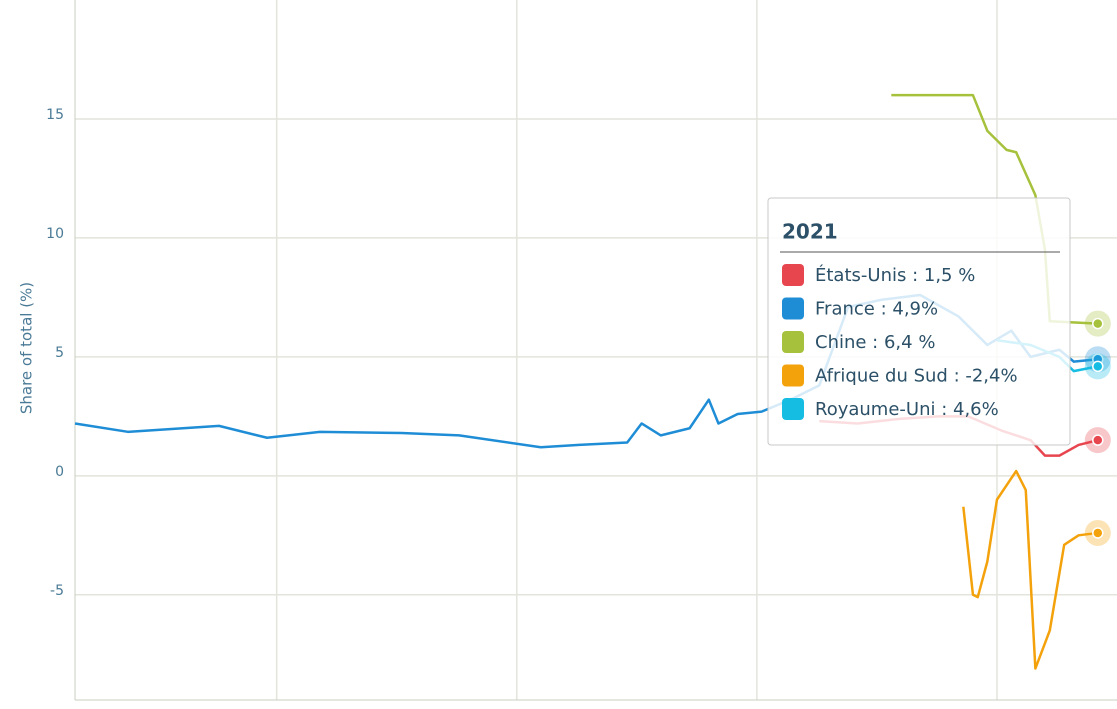  What do you see at coordinates (810, 232) in the screenshot?
I see `tooltip-header: 2021` at bounding box center [810, 232].